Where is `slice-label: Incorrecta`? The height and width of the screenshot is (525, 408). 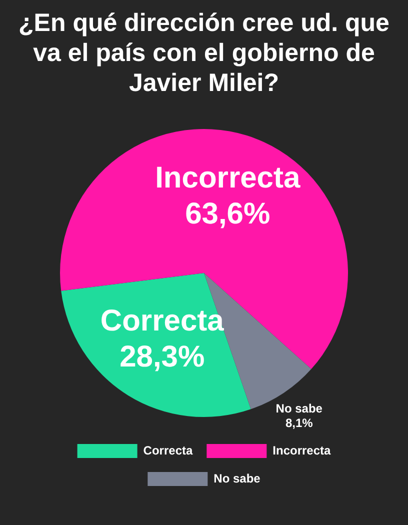
slice-label: Incorrecta is located at coordinates (227, 178).